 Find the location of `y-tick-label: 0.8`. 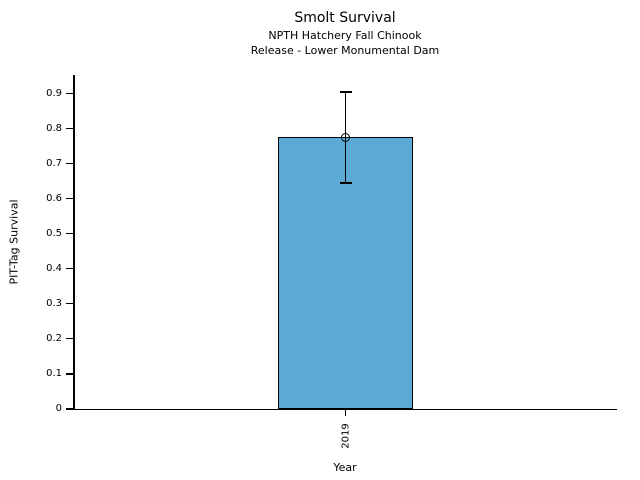

y-tick-label: 0.8 is located at coordinates (54, 128).